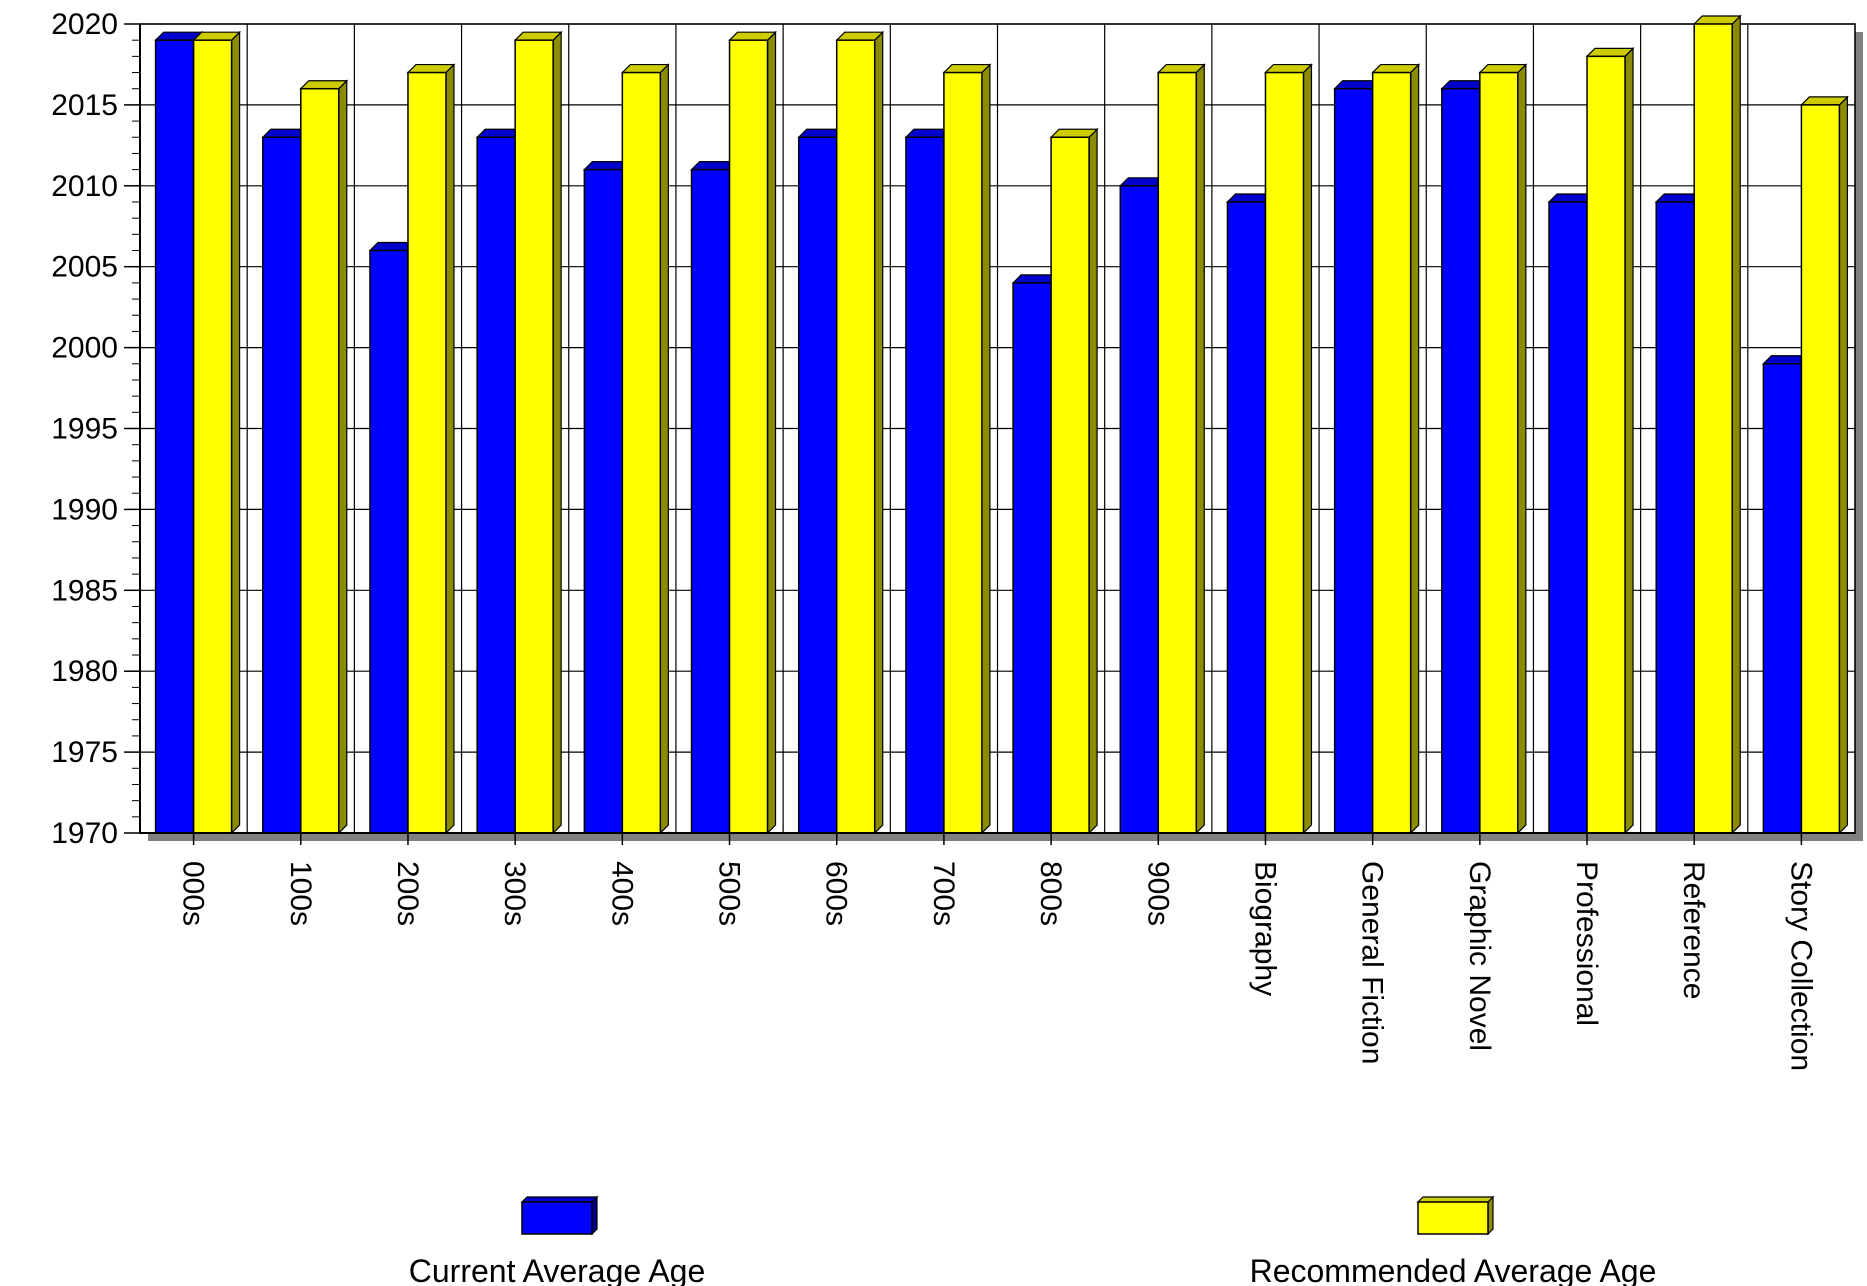  I want to click on x-tick-label: Reference, so click(1693, 930).